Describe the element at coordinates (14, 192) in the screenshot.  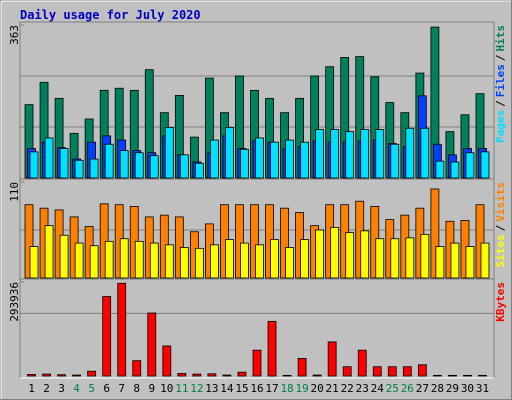
I see `y-tick-label: 110` at that location.